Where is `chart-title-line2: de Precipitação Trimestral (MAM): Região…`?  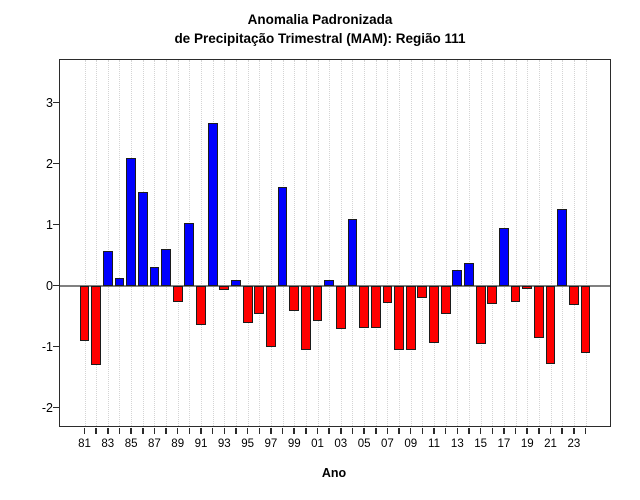 chart-title-line2: de Precipitação Trimestral (MAM): Região… is located at coordinates (320, 38).